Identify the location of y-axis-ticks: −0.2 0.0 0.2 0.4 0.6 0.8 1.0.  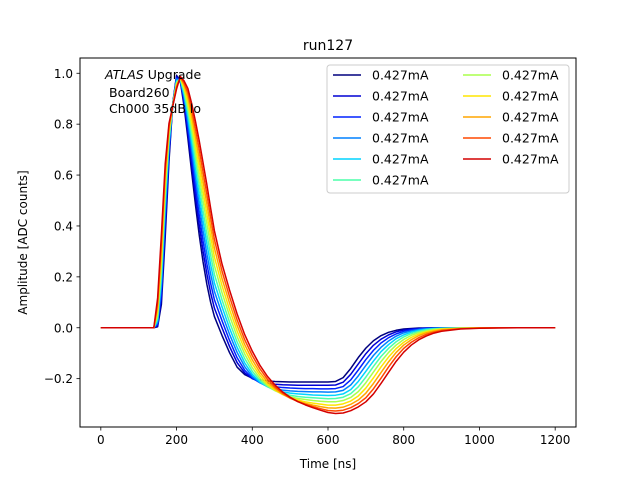
(62, 226).